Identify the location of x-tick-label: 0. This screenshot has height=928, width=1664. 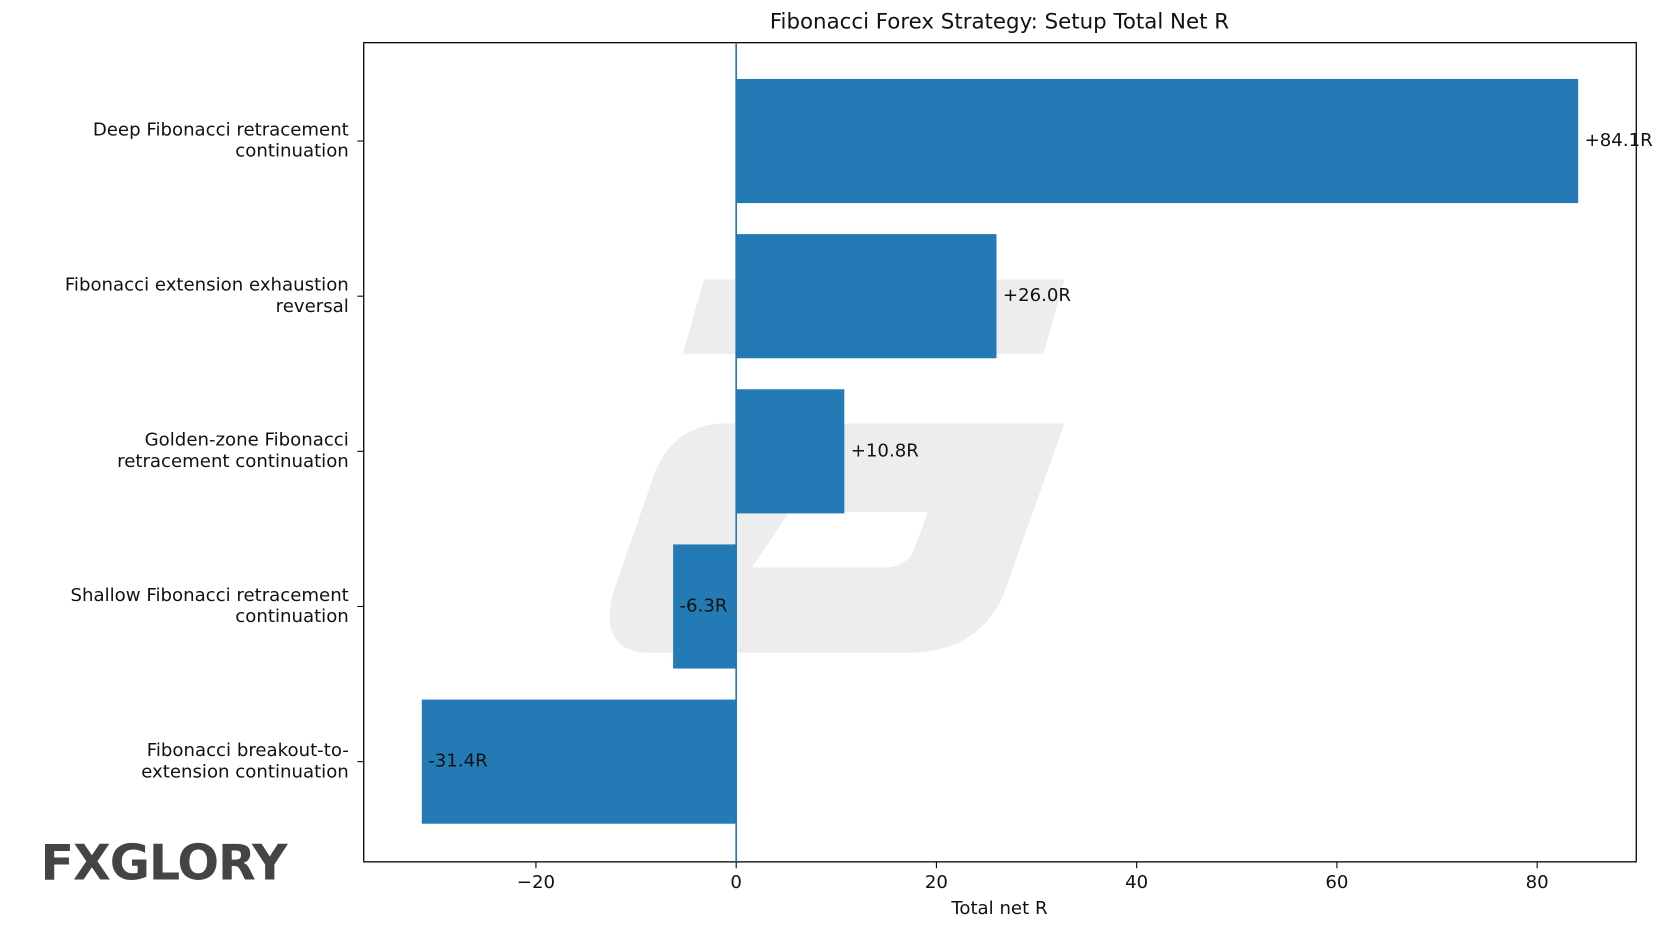
(736, 882).